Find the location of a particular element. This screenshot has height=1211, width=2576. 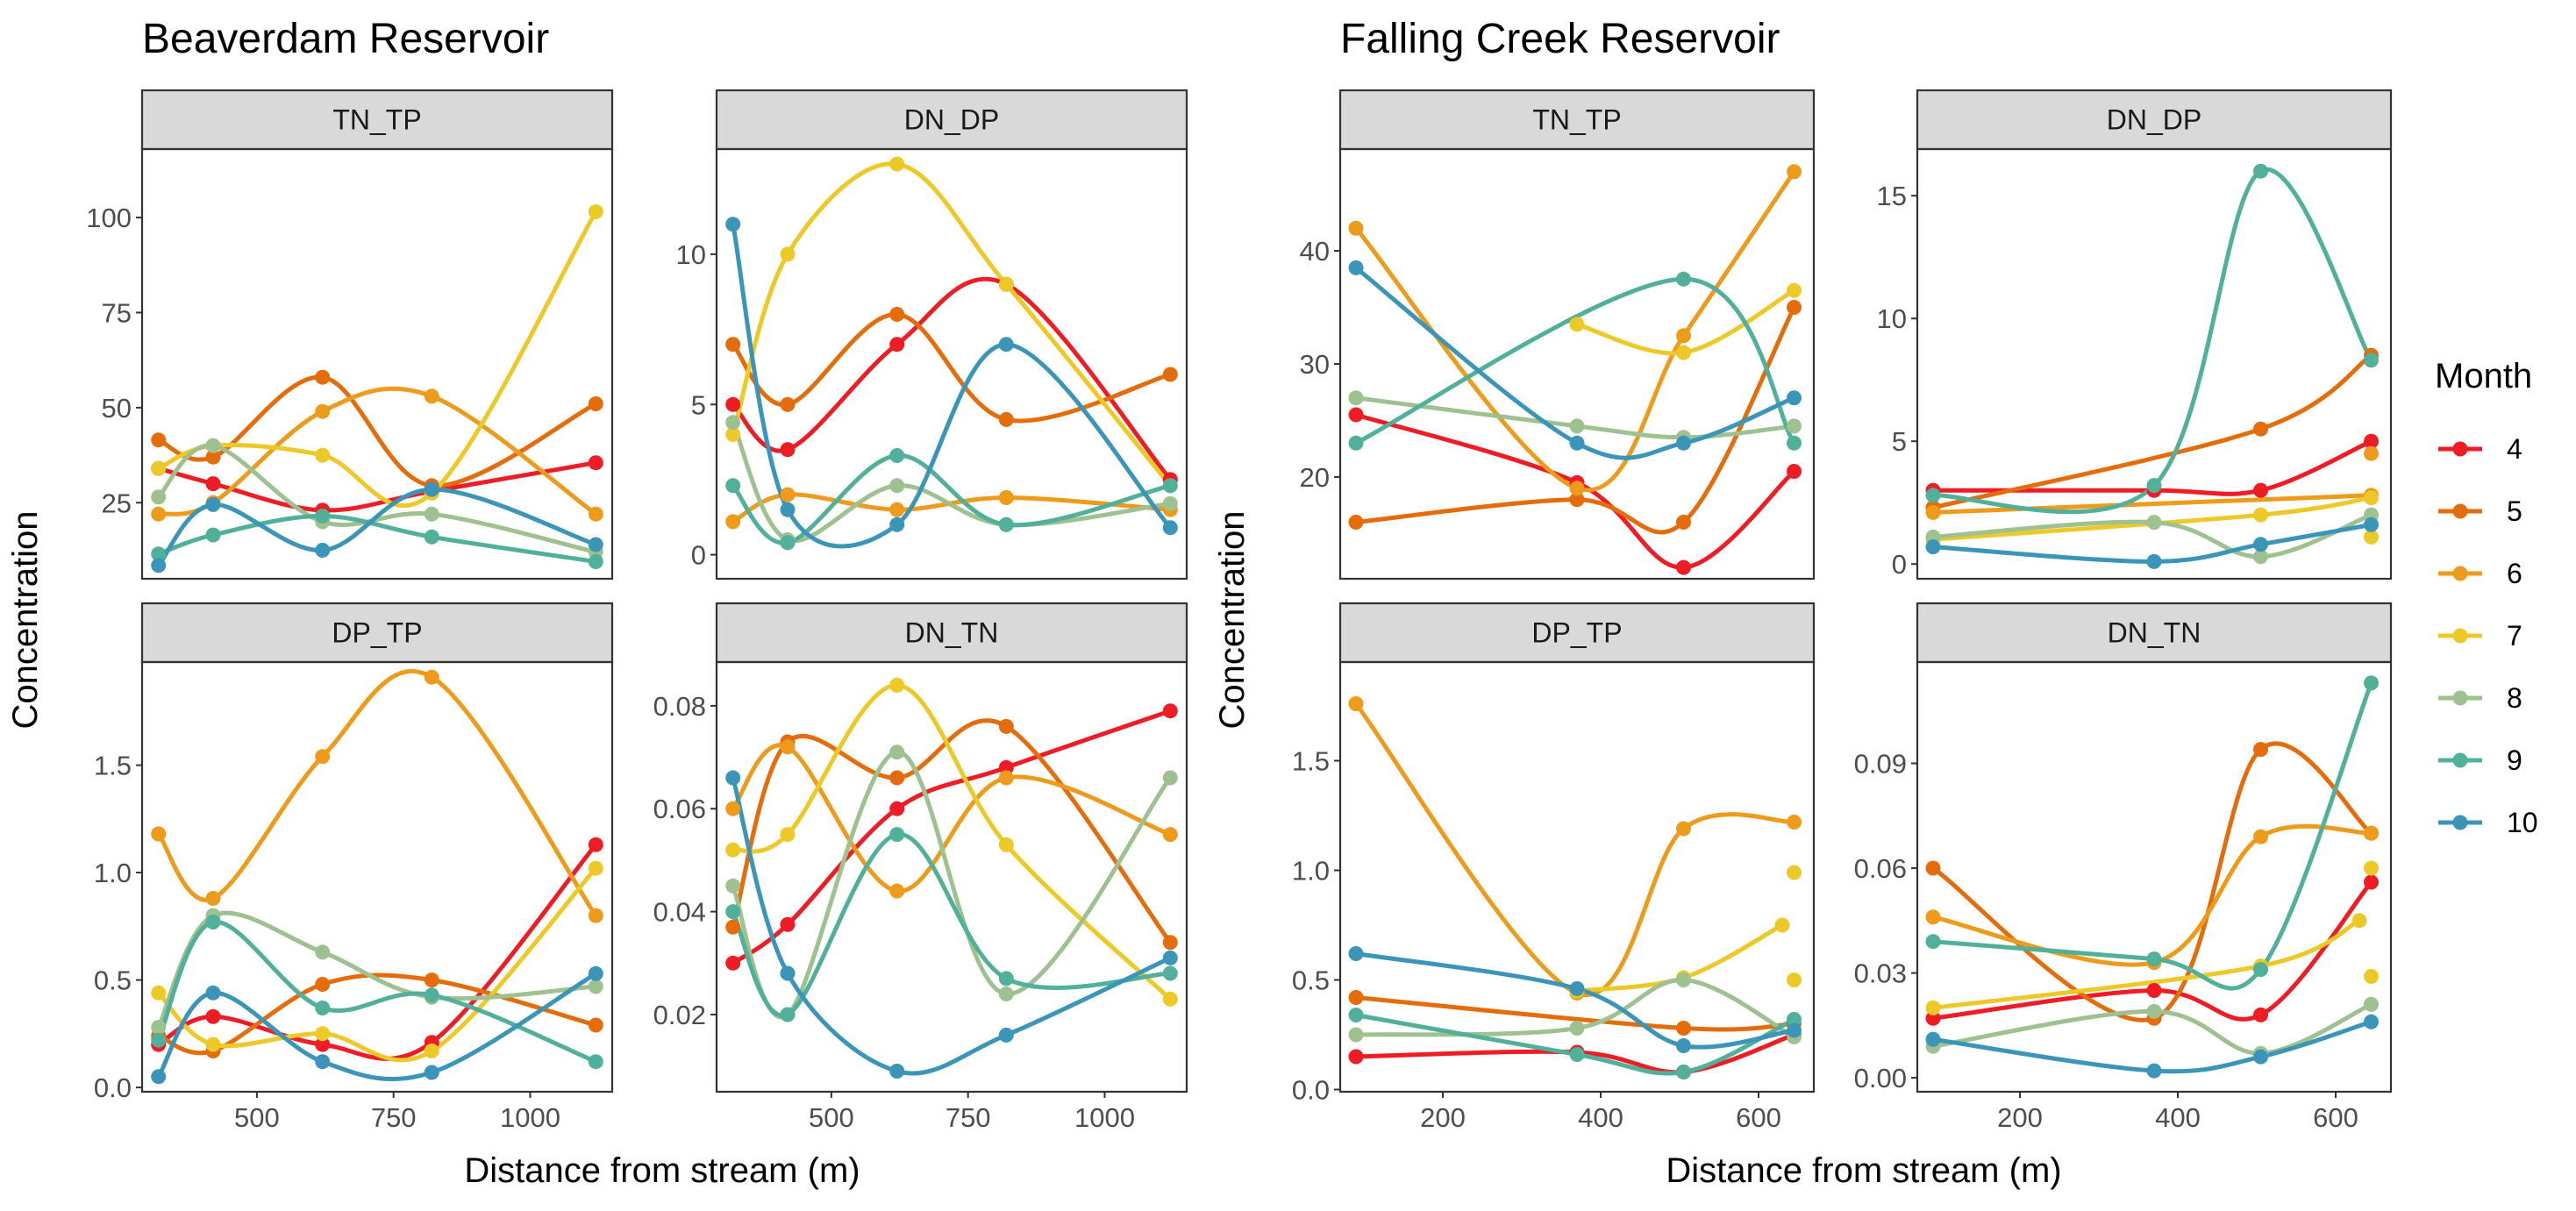

facet-strip-label: DN_TN is located at coordinates (952, 633).